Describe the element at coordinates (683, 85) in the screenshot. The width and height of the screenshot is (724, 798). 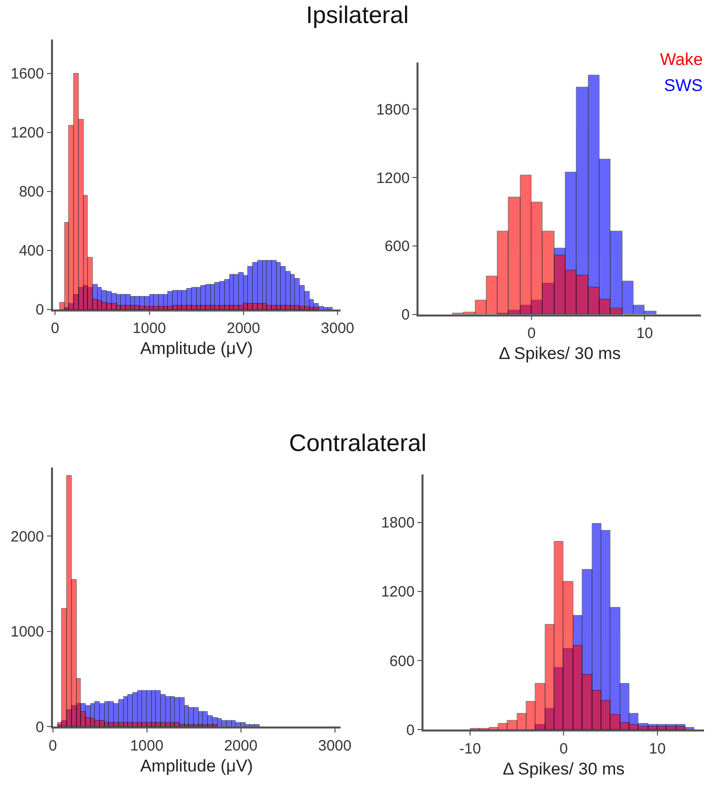
I see `text: SWS` at that location.